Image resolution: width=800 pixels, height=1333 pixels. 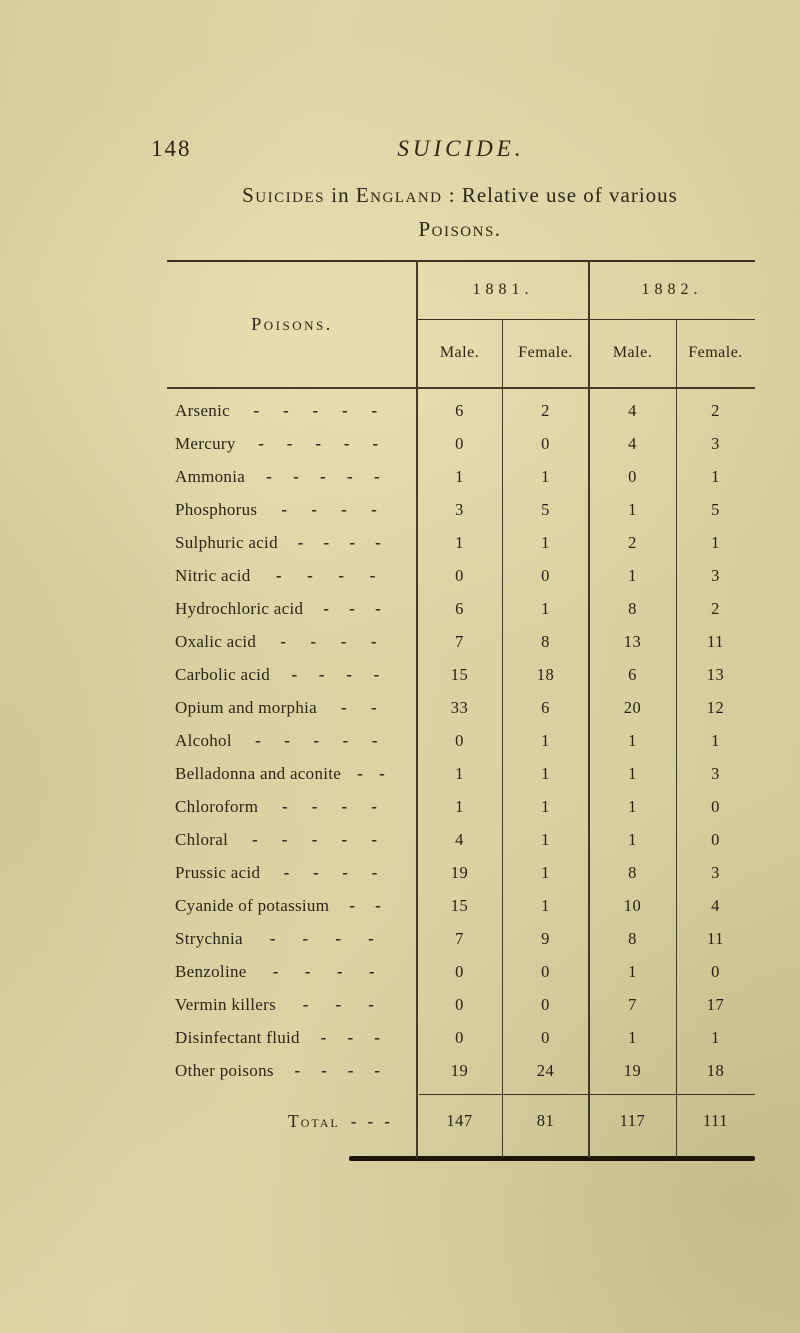 I want to click on row-label-cell: Nitric acid - - - -, so click(x=292, y=576).